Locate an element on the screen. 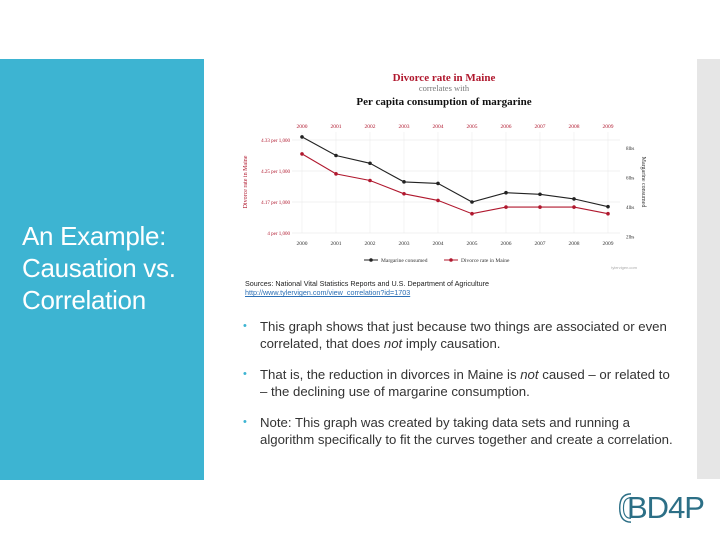 The width and height of the screenshot is (720, 540). x-tick-label-bottom: 2008 is located at coordinates (574, 244).